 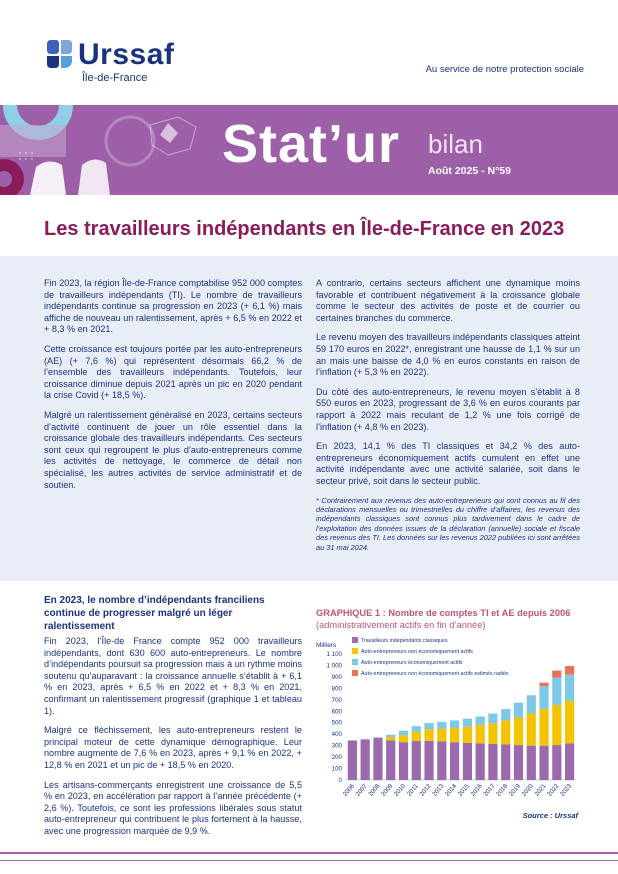 I want to click on x-tick-label: 2006, so click(x=349, y=789).